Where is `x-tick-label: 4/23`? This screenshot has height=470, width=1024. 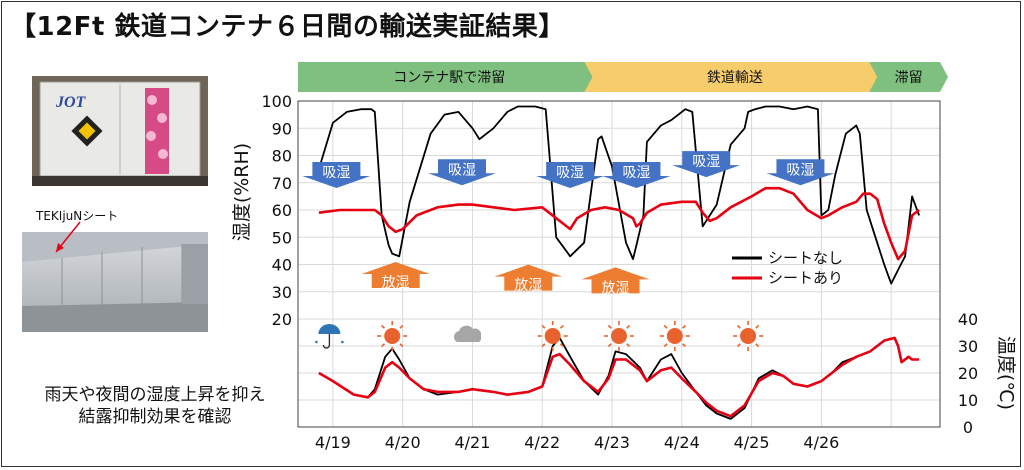 x-tick-label: 4/23 is located at coordinates (612, 442).